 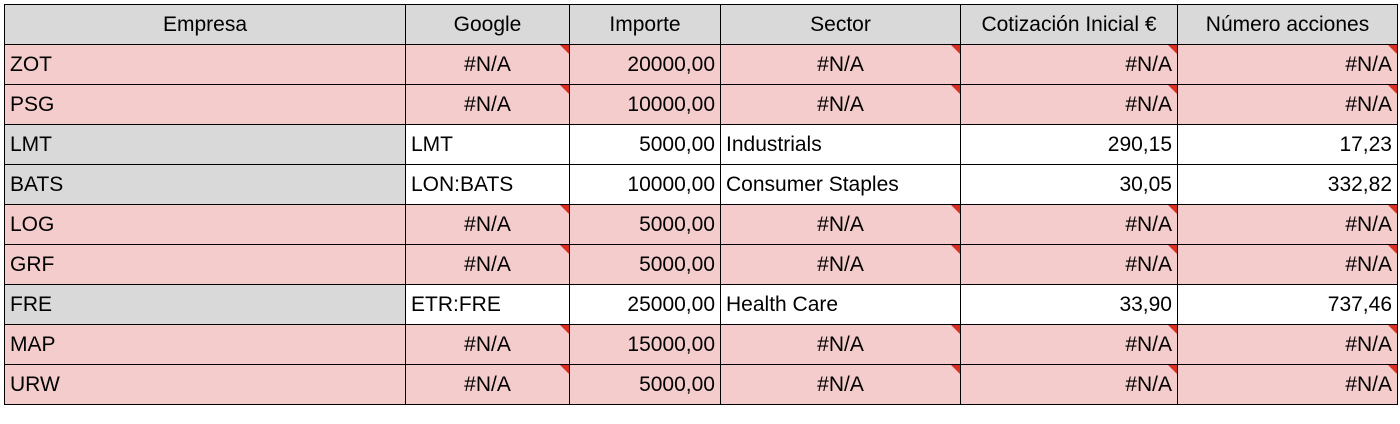 What do you see at coordinates (1287, 24) in the screenshot?
I see `header-numero-acciones: Número acciones` at bounding box center [1287, 24].